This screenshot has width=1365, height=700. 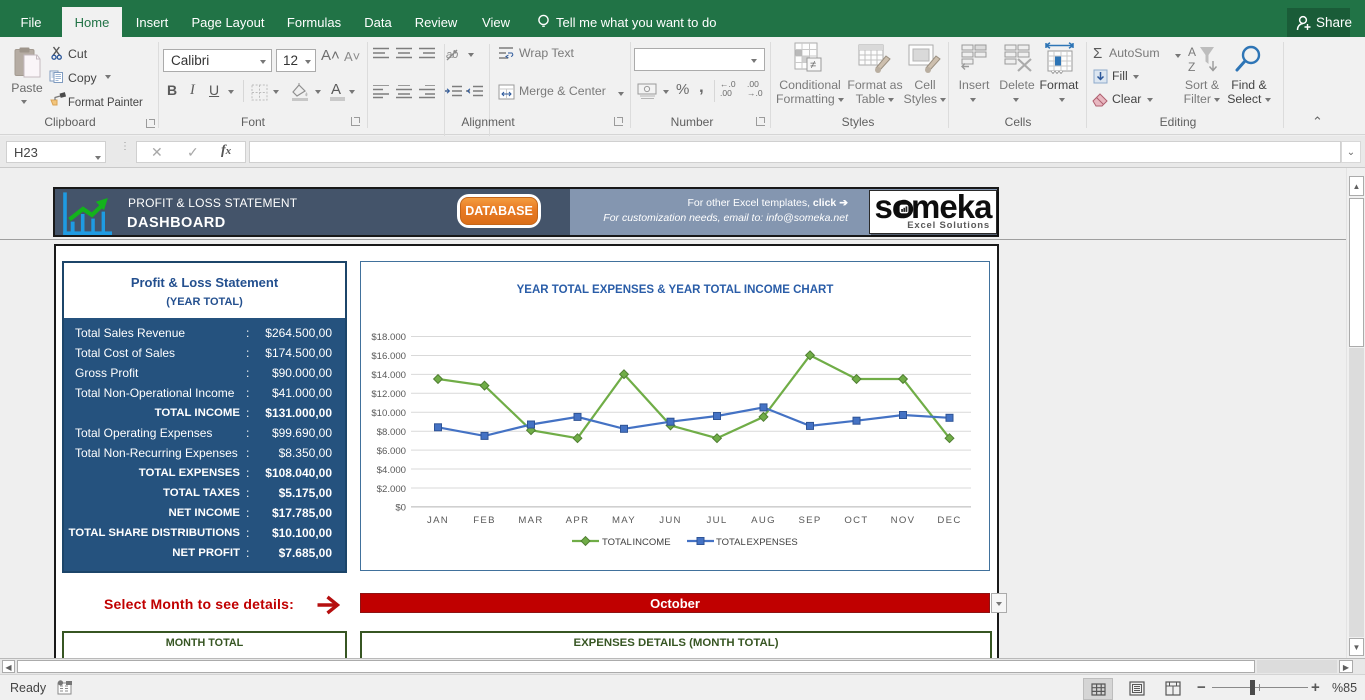 I want to click on svg-text: $0, so click(x=400, y=508).